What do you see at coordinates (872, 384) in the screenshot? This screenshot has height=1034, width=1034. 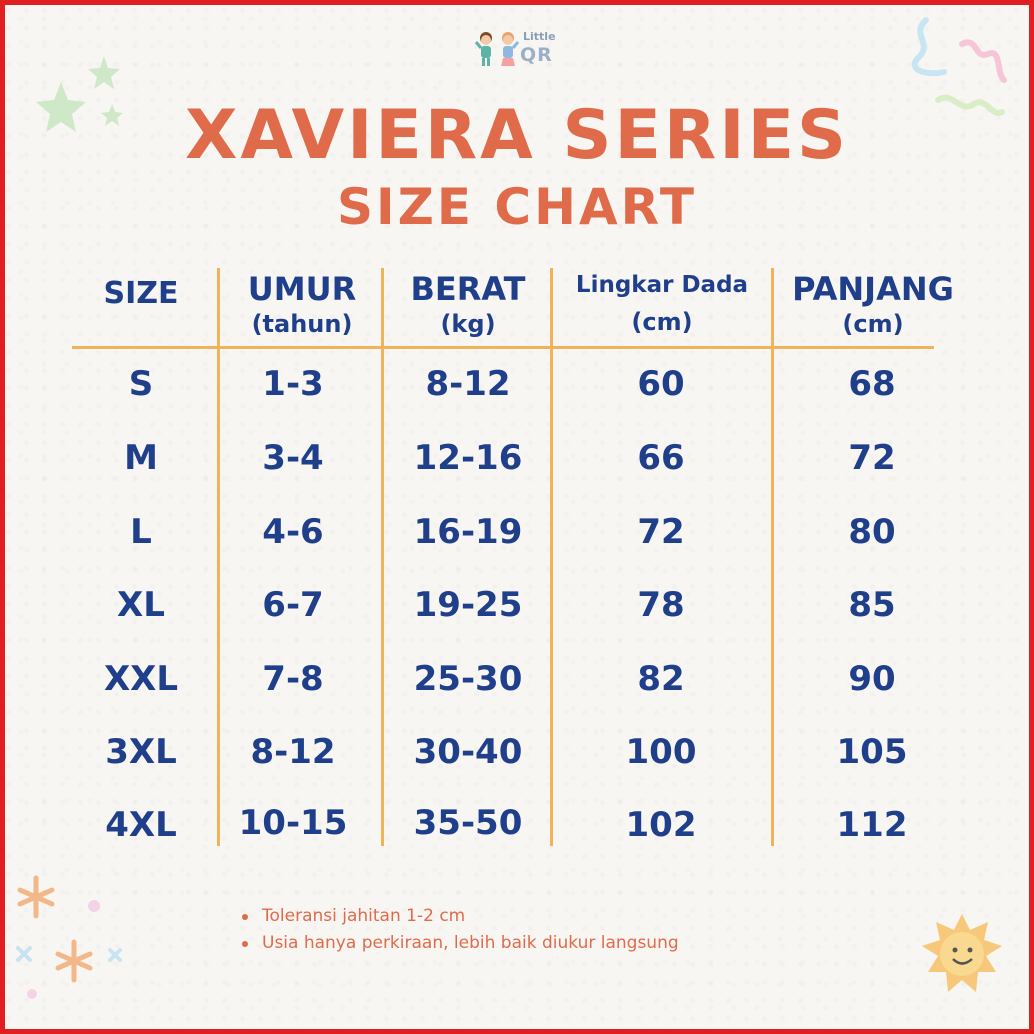 I see `table-cell: 68` at bounding box center [872, 384].